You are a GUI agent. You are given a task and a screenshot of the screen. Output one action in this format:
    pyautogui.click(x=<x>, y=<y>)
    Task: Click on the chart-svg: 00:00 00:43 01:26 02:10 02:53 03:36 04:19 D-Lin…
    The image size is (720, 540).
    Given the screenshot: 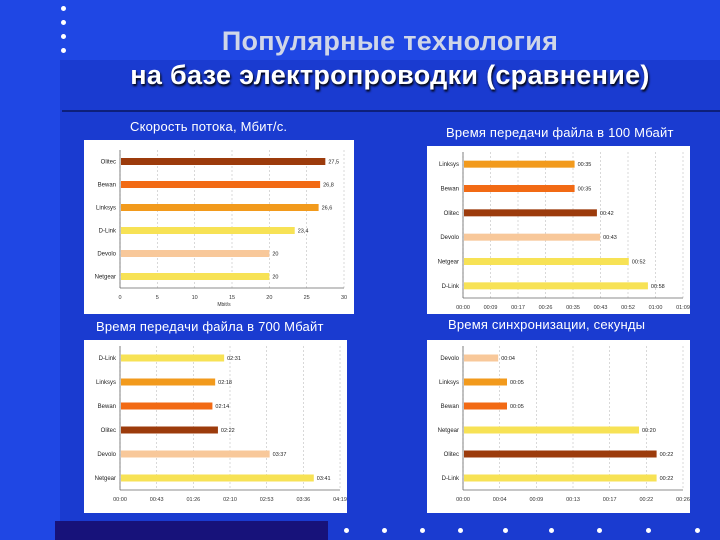 What is the action you would take?
    pyautogui.click(x=221, y=424)
    